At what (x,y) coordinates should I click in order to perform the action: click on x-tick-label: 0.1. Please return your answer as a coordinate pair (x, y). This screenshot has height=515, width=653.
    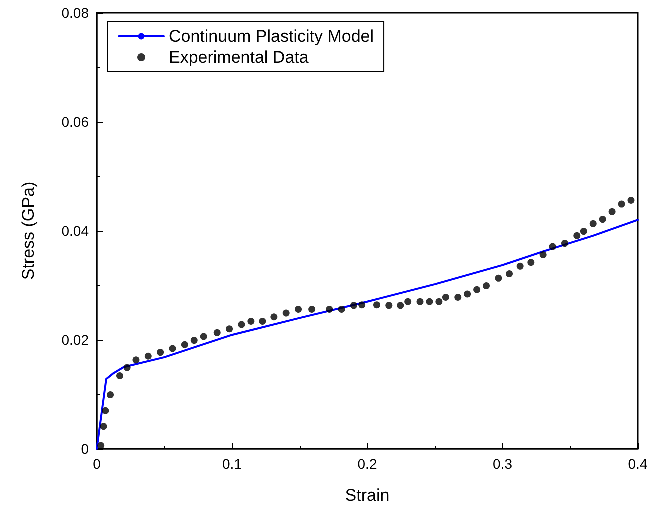
    Looking at the image, I should click on (232, 464).